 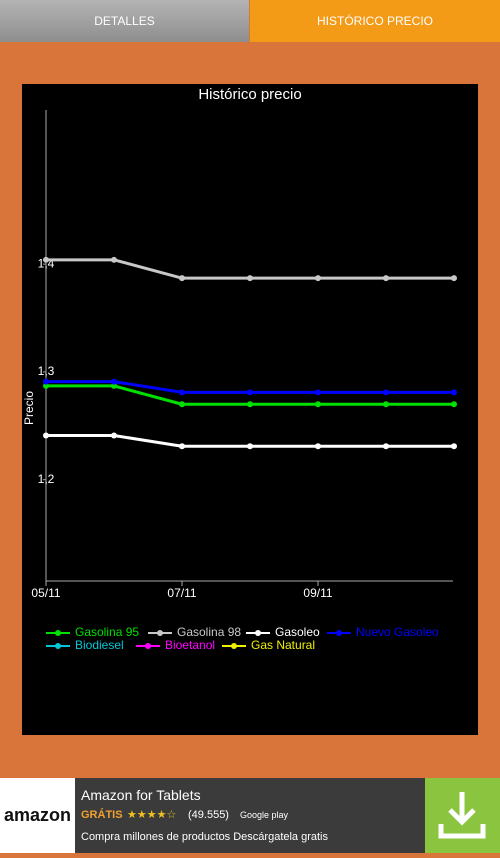 What do you see at coordinates (152, 815) in the screenshot?
I see `ad-stars: ★★★★☆` at bounding box center [152, 815].